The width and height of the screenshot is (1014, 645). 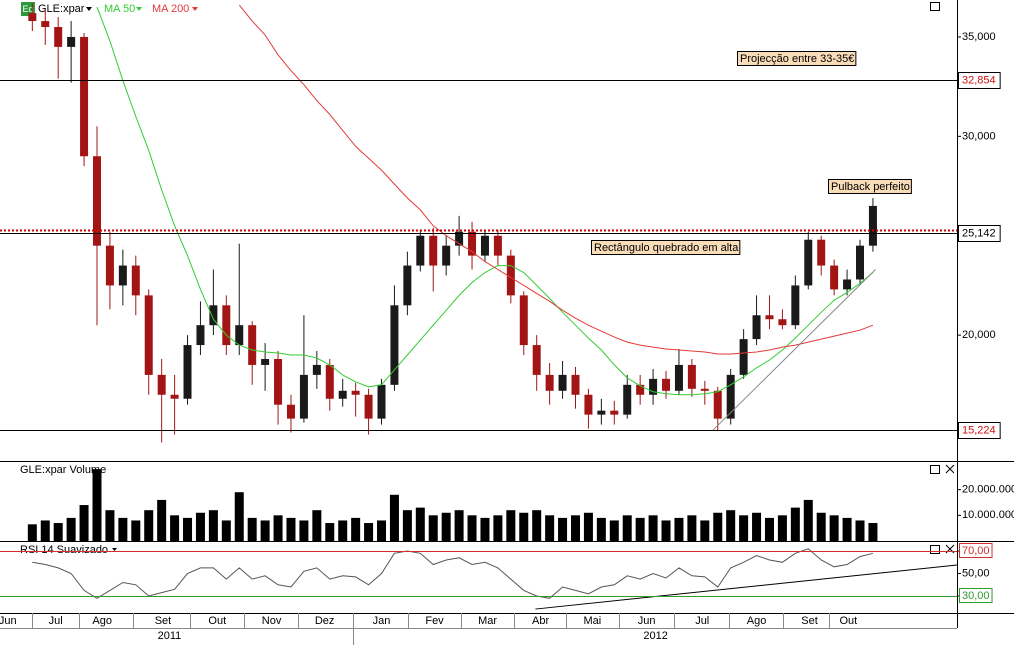 I want to click on annotation: Rectângulo quebrado em alta, so click(x=666, y=248).